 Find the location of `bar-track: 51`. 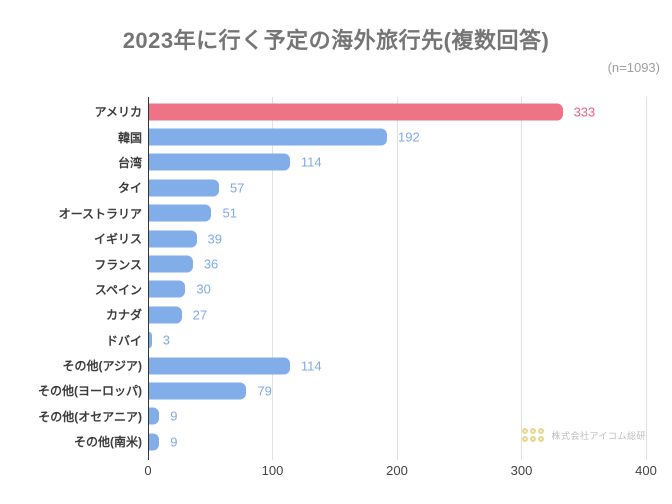

bar-track: 51 is located at coordinates (397, 213).